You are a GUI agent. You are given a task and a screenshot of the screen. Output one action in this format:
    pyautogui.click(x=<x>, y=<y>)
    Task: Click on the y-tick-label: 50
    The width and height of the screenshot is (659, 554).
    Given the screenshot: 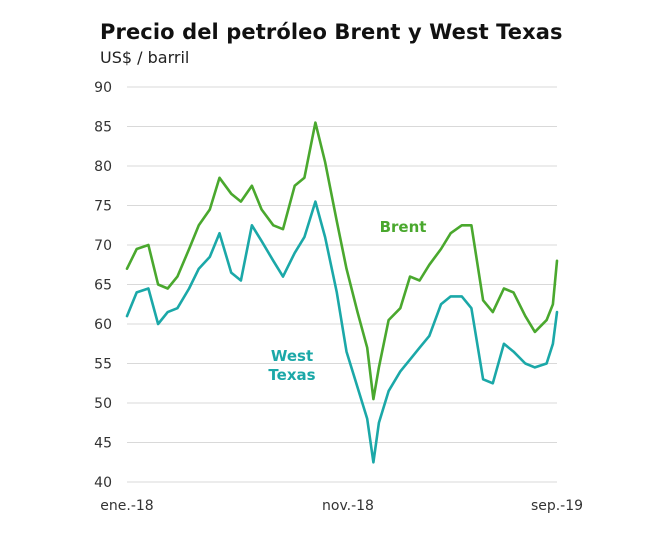 What is the action you would take?
    pyautogui.click(x=103, y=404)
    